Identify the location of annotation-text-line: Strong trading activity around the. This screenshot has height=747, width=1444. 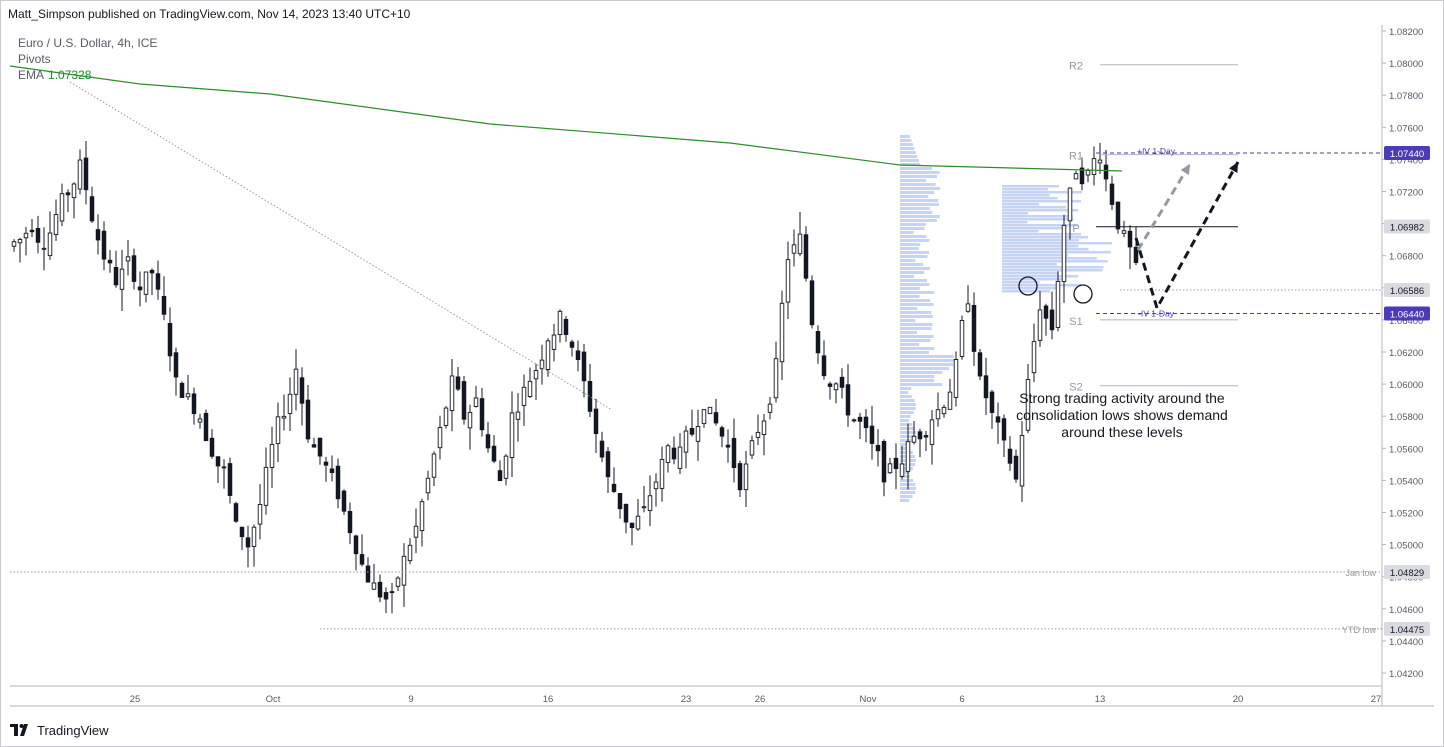
(1122, 398).